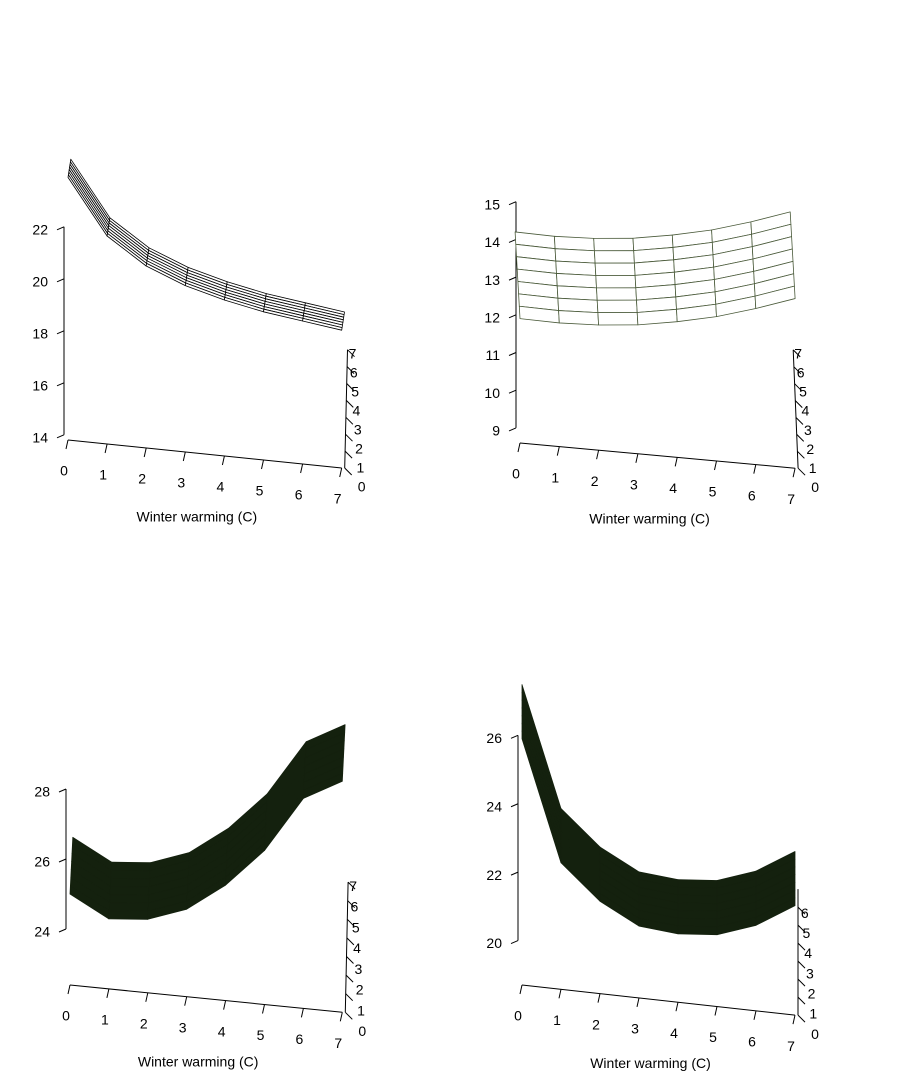  I want to click on z-tick-label: 16, so click(40, 386).